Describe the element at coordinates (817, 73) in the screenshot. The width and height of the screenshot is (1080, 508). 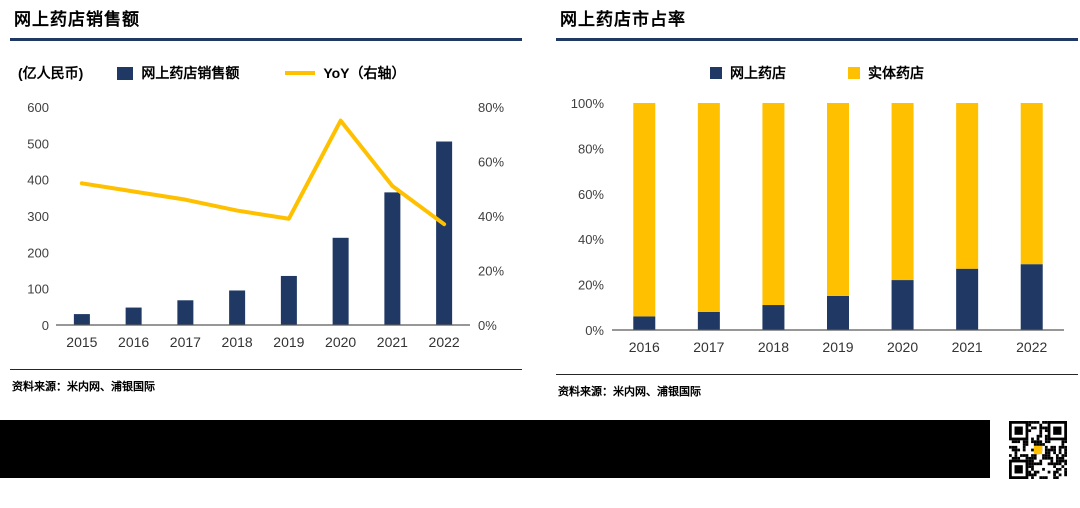
I see `share-legend: 网上药店 实体药店` at that location.